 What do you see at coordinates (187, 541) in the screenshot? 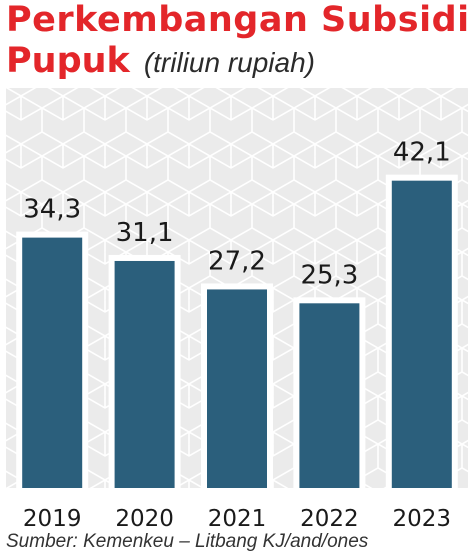
I see `source-note: Sumber: Kemenkeu – Litbang KJ/and/ones` at bounding box center [187, 541].